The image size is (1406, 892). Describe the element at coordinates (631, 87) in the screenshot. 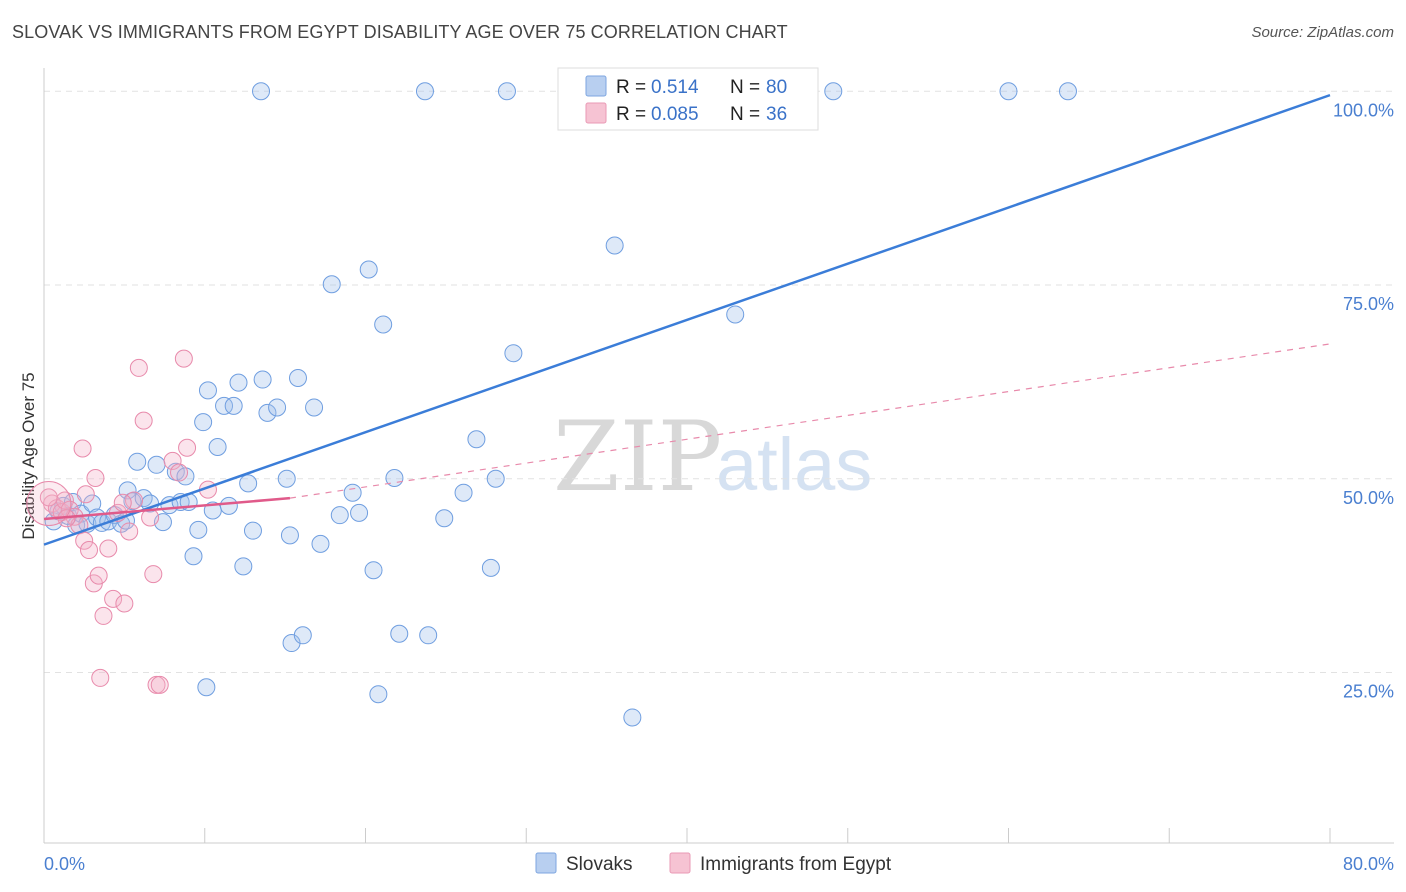

I see `legend-r-label-slovaks: R =` at that location.